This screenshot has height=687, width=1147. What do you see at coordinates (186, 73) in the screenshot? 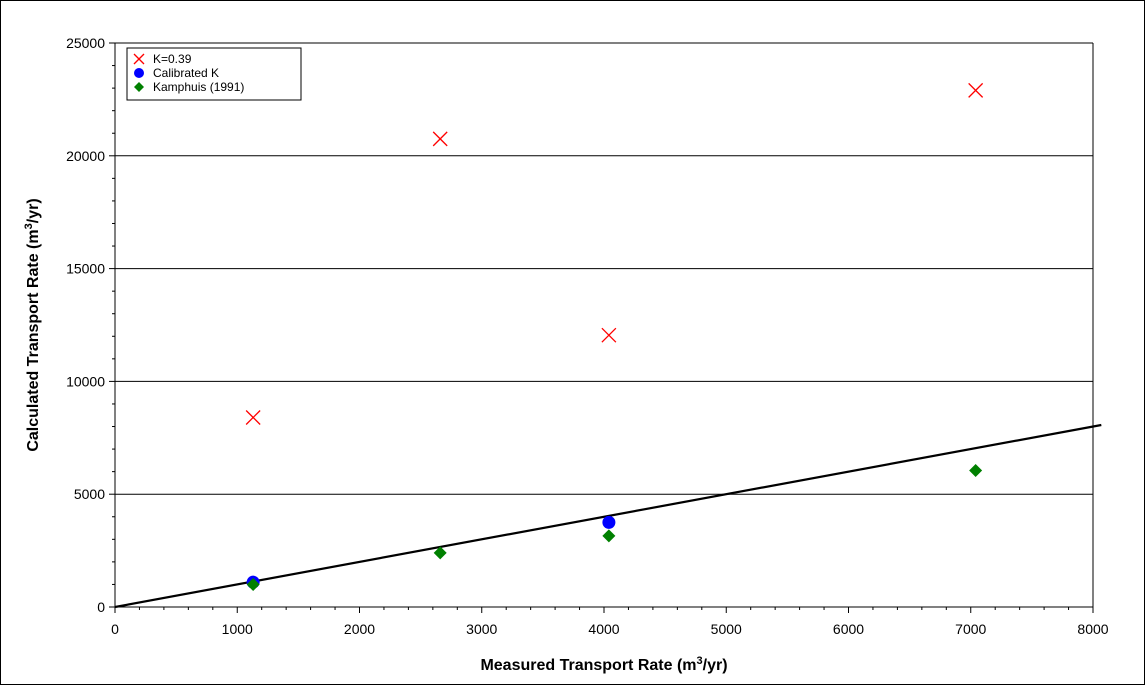
I see `legend-label: Calibrated K` at bounding box center [186, 73].